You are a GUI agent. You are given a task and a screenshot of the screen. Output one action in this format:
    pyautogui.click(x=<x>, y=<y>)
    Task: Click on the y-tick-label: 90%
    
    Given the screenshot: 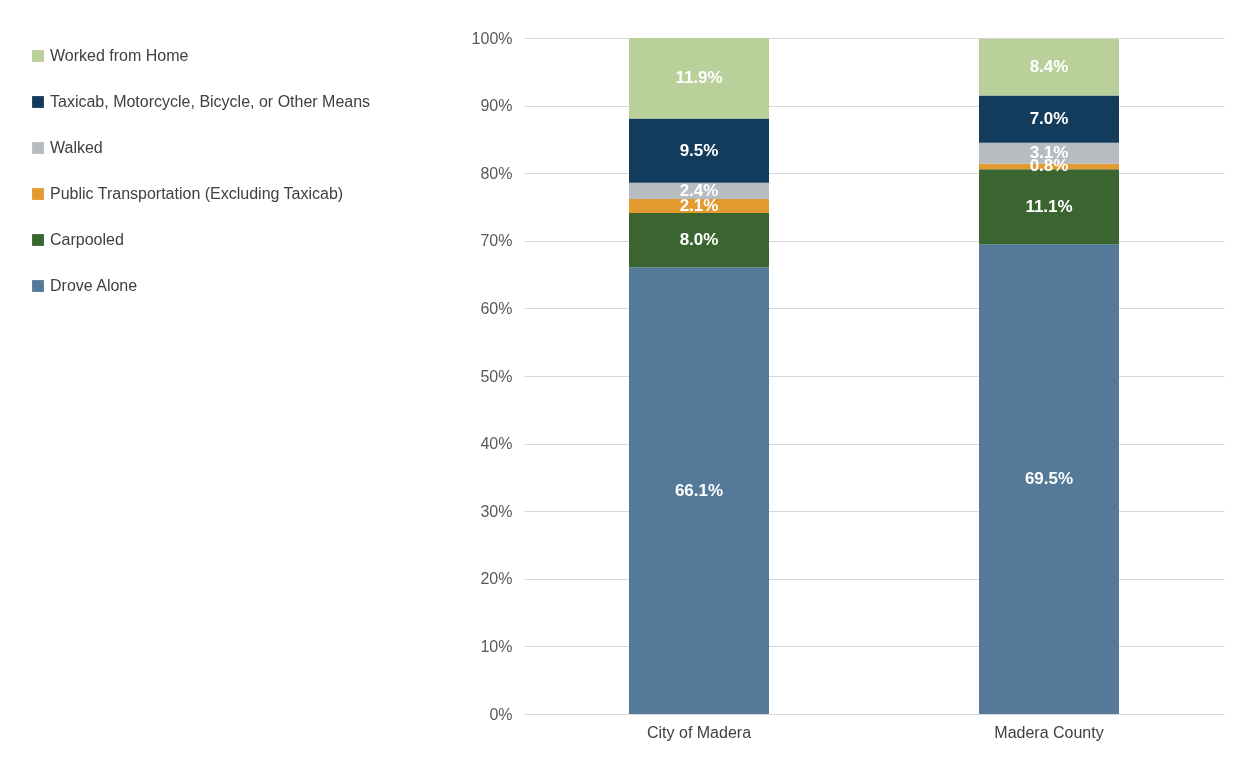 What is the action you would take?
    pyautogui.click(x=496, y=106)
    